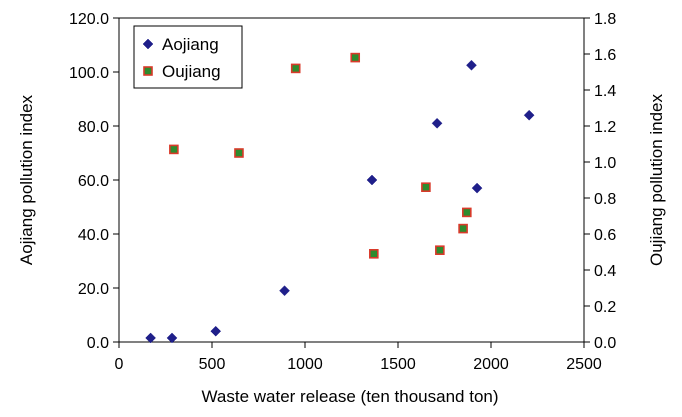  I want to click on right-y-tick-label: 0.8, so click(605, 199).